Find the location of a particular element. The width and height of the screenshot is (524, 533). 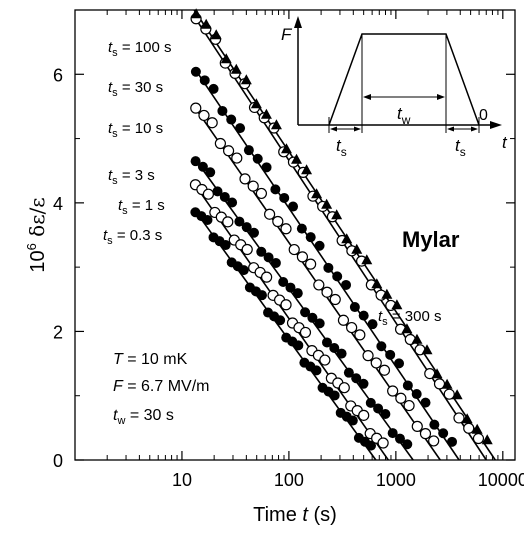

inset-tw-arrowhead-left-icon is located at coordinates (367, 97).